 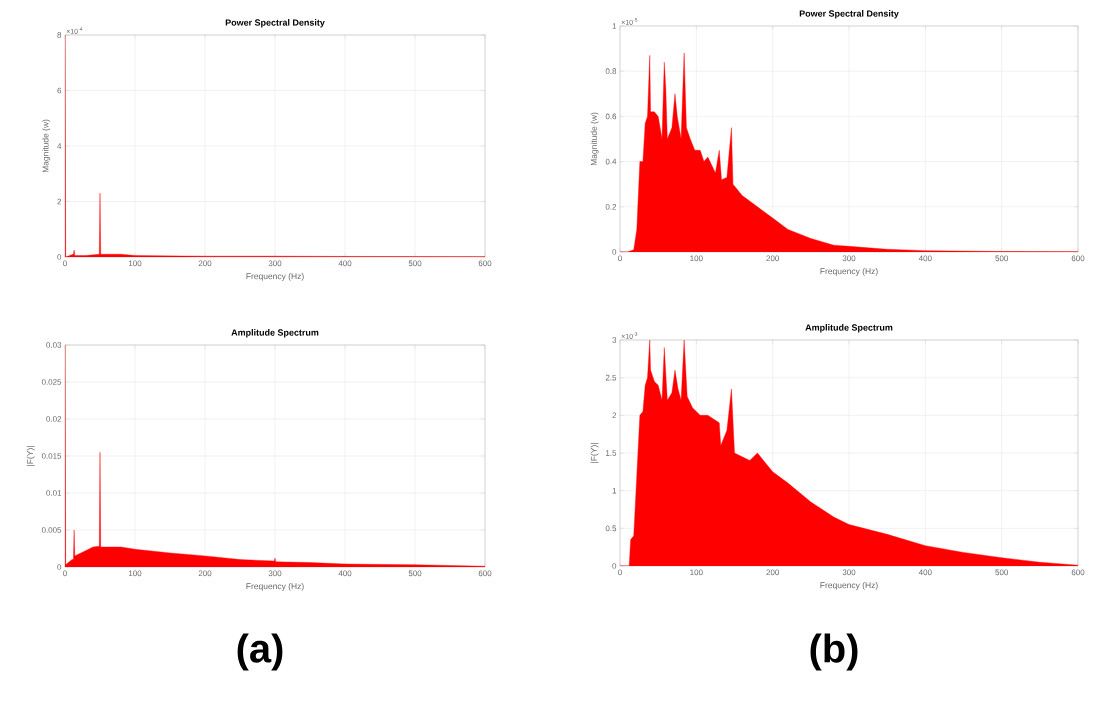 What do you see at coordinates (260, 652) in the screenshot?
I see `text: (a)` at bounding box center [260, 652].